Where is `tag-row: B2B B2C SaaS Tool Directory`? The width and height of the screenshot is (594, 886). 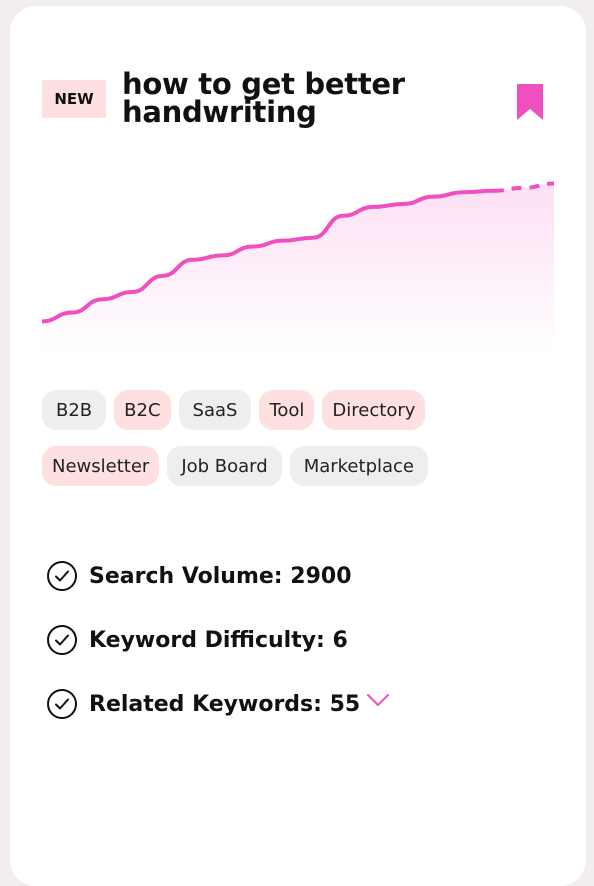 tag-row: B2B B2C SaaS Tool Directory is located at coordinates (302, 410).